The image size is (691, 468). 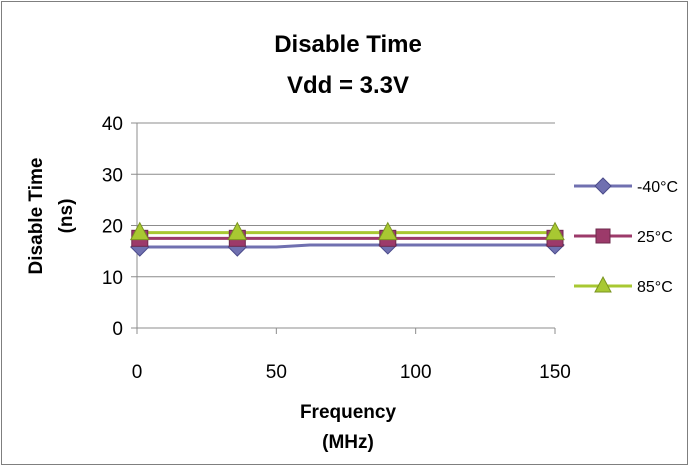 I want to click on x-tick-label-50: 50, so click(x=276, y=372).